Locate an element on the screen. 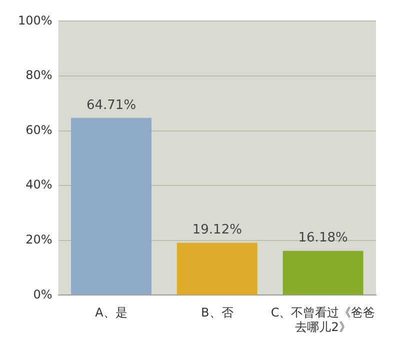 The width and height of the screenshot is (400, 350). data-label: 64.71% is located at coordinates (111, 105).